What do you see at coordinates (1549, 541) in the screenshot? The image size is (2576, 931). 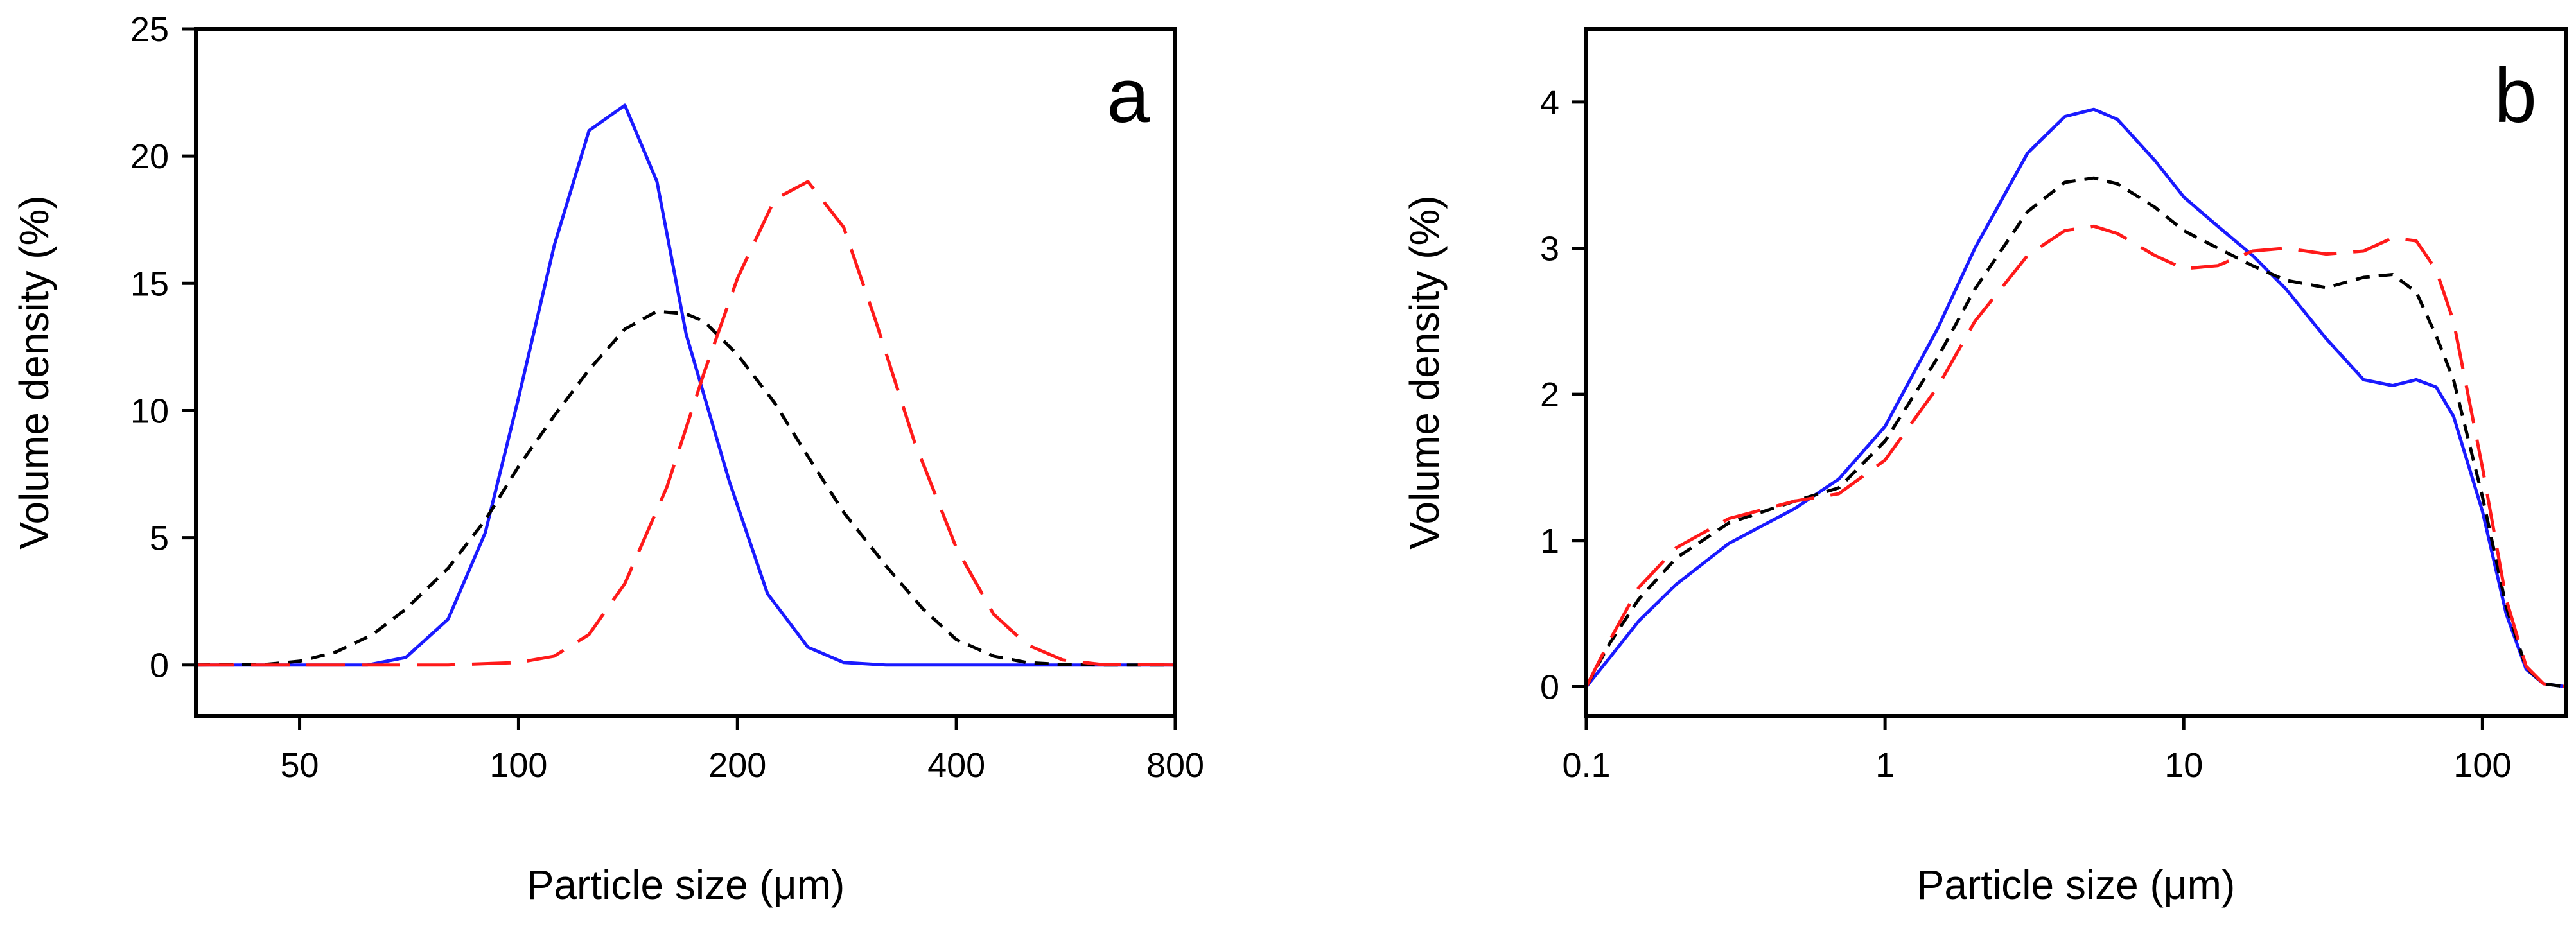 I see `chart-b-y-tick-label: 1` at bounding box center [1549, 541].